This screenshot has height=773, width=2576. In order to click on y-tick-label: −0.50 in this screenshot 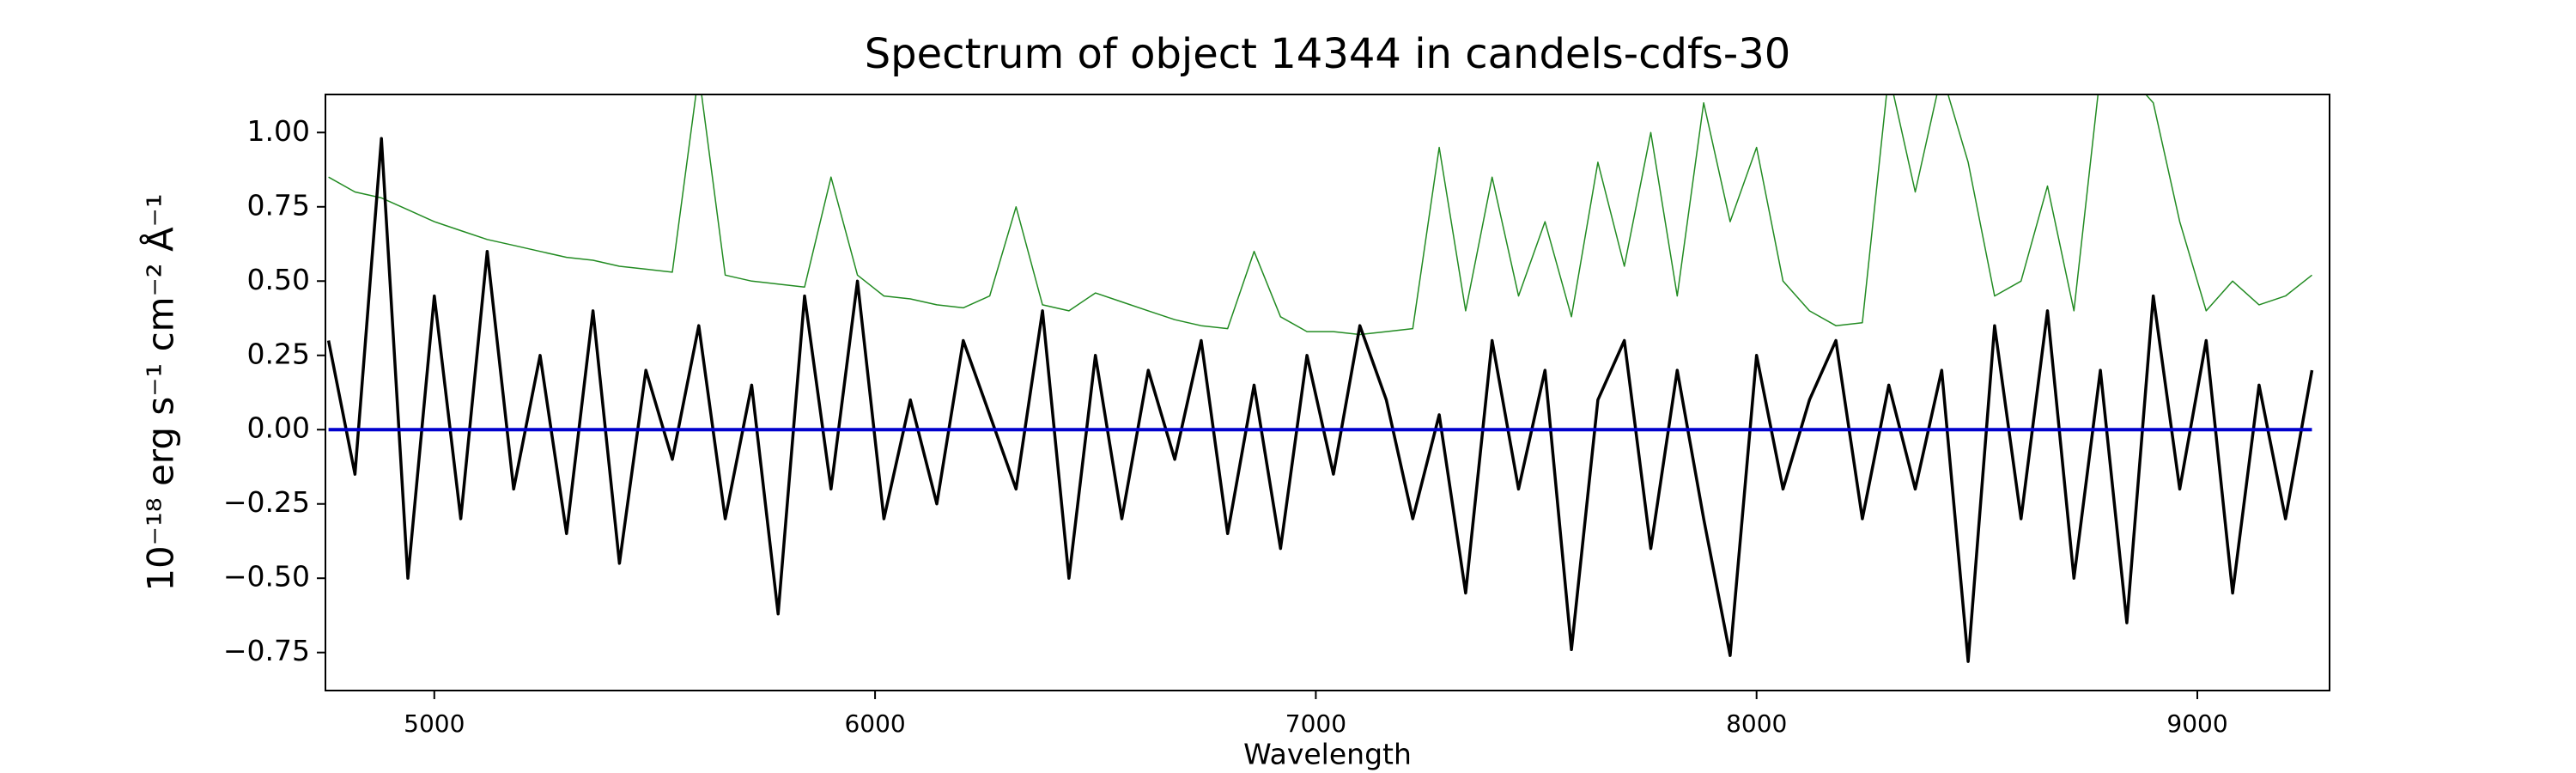, I will do `click(266, 576)`.